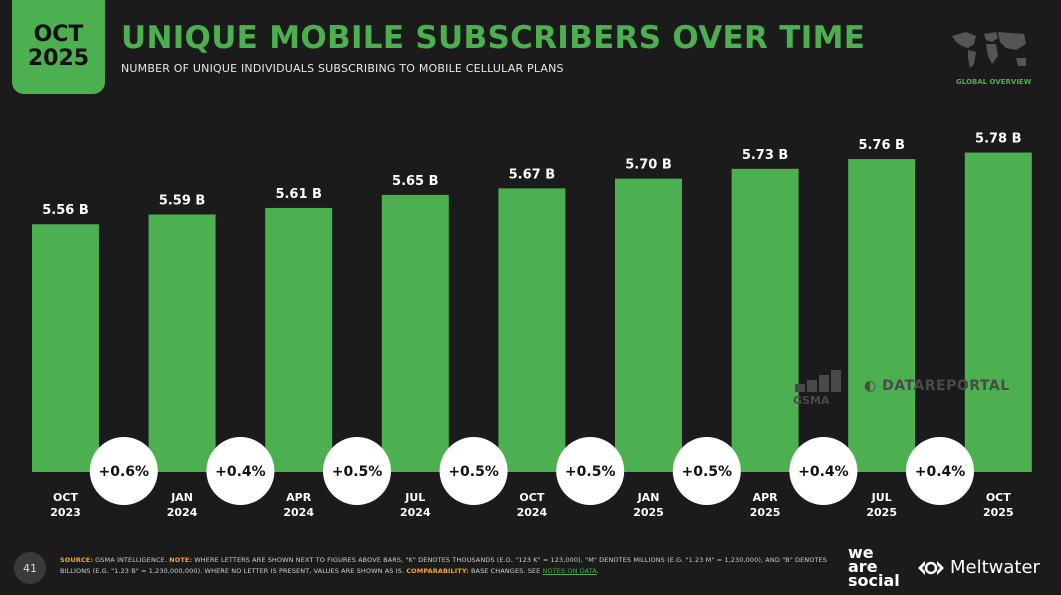 The width and height of the screenshot is (1061, 595). Describe the element at coordinates (648, 165) in the screenshot. I see `bar-value-label: 5.70 B` at that location.